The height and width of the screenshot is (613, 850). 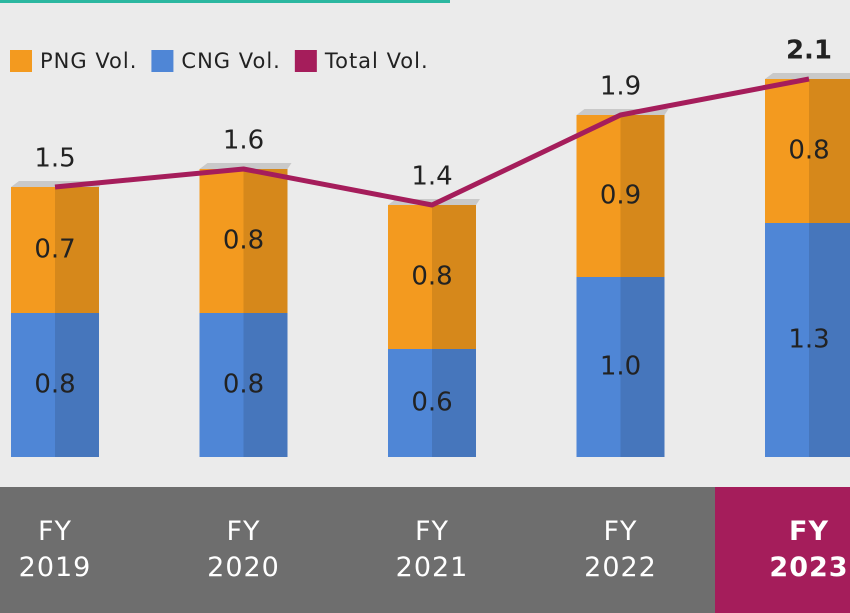 I want to click on category-cell: FY 2021, so click(x=432, y=550).